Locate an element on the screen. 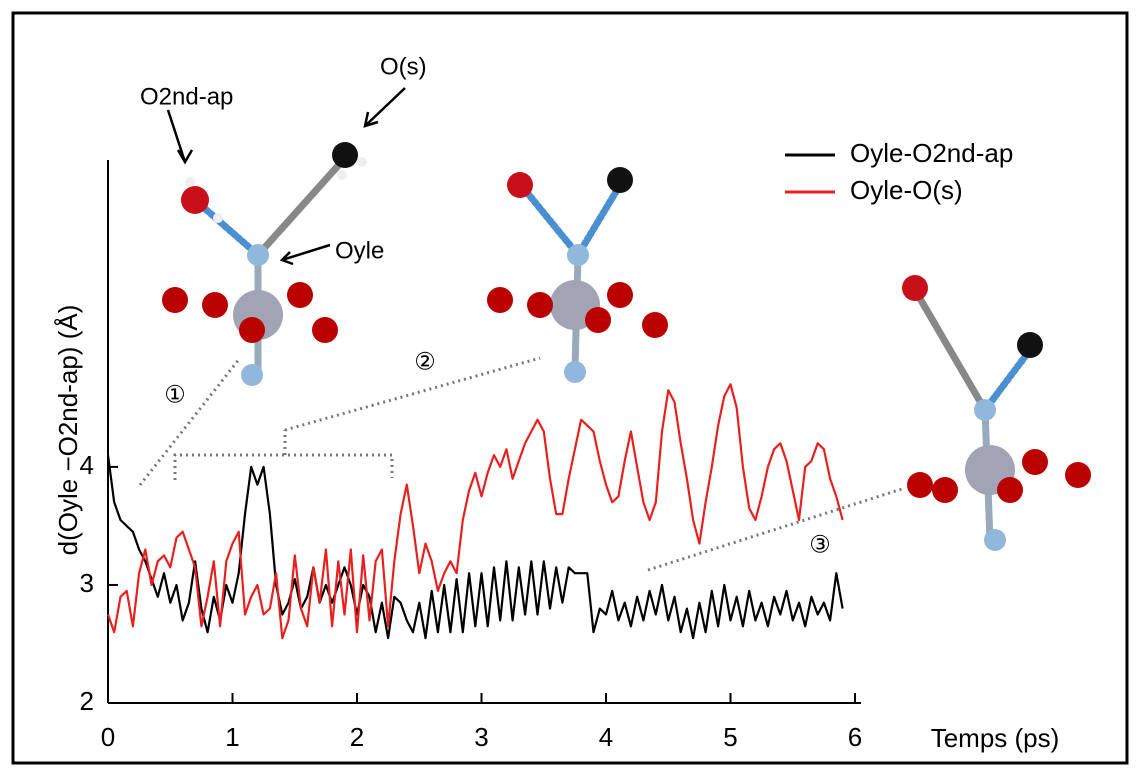  annotation: ① is located at coordinates (175, 394).